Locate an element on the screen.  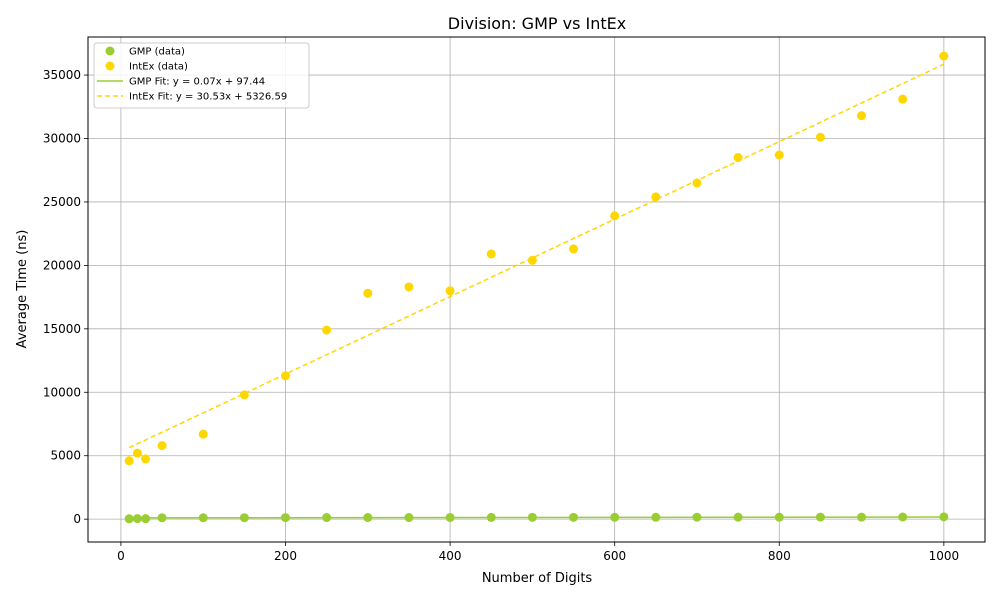
x-tick-label: 0 is located at coordinates (121, 556).